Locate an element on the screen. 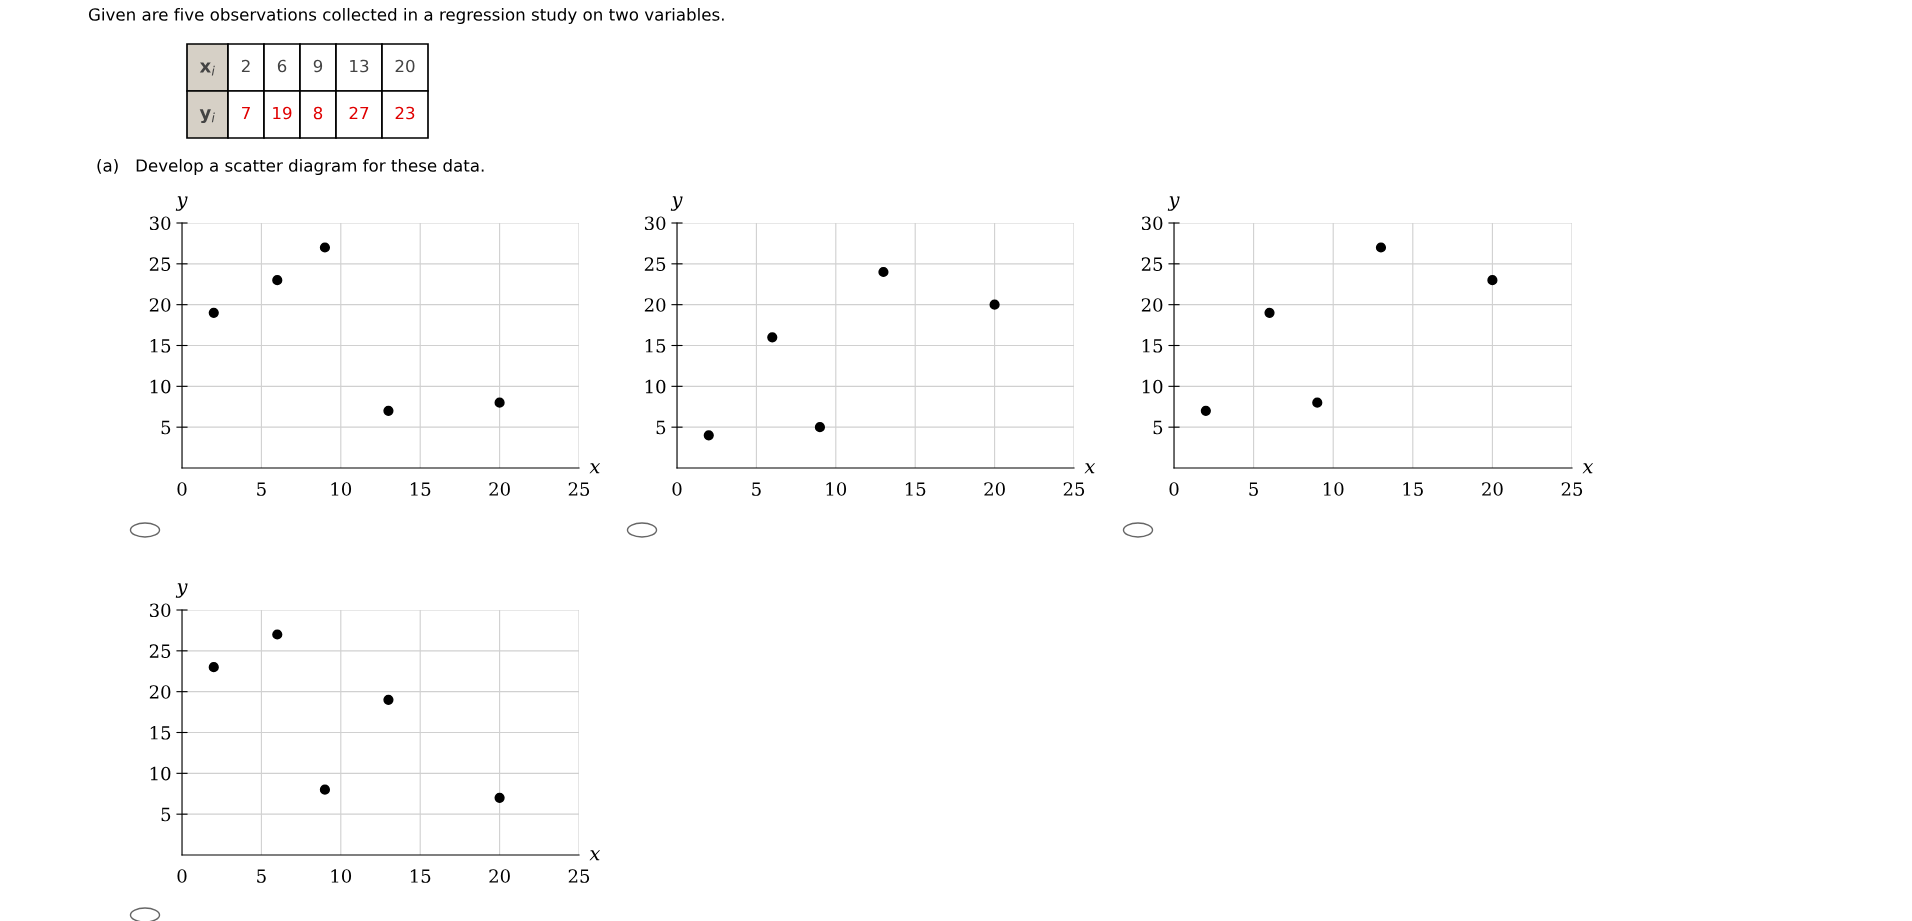 This screenshot has width=1912, height=921. text: 9 is located at coordinates (318, 66).